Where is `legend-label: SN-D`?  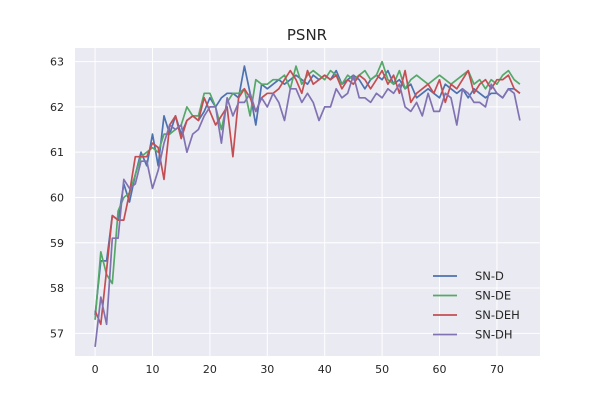
legend-label: SN-D is located at coordinates (489, 276).